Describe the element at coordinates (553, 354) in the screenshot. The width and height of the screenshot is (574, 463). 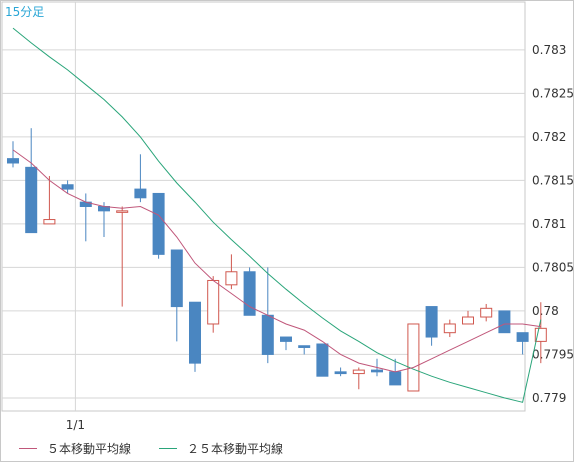
I see `y-tick-label: 0.7795` at that location.